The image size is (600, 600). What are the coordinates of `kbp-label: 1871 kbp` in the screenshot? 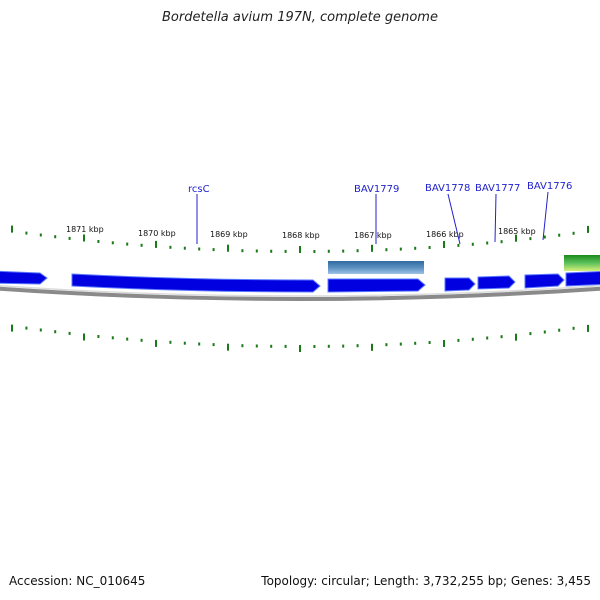 It's located at (85, 229).